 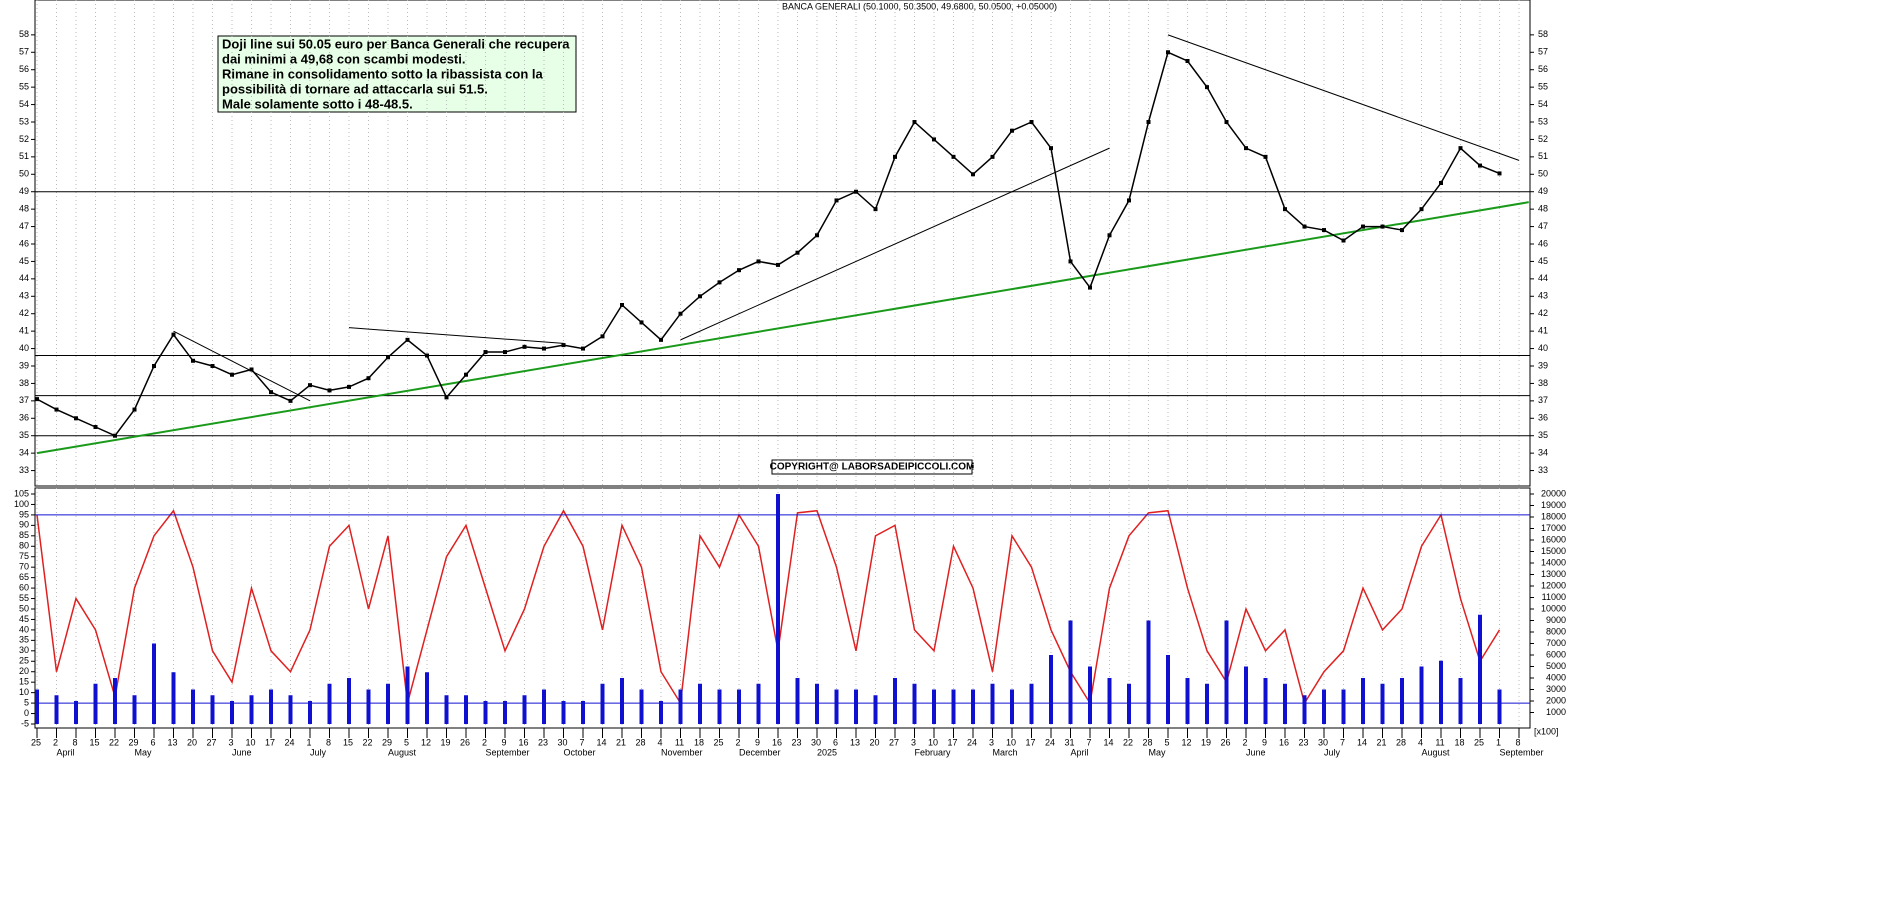 What do you see at coordinates (1553, 528) in the screenshot?
I see `y2-tick-label: 17000` at bounding box center [1553, 528].